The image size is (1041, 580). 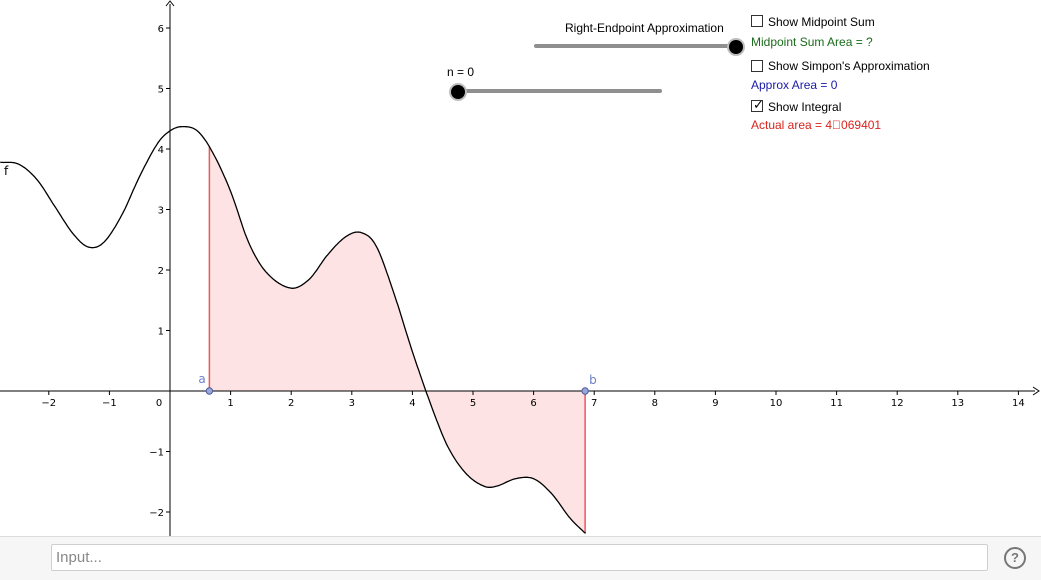 What do you see at coordinates (635, 46) in the screenshot?
I see `right-endpoint-slider-track` at bounding box center [635, 46].